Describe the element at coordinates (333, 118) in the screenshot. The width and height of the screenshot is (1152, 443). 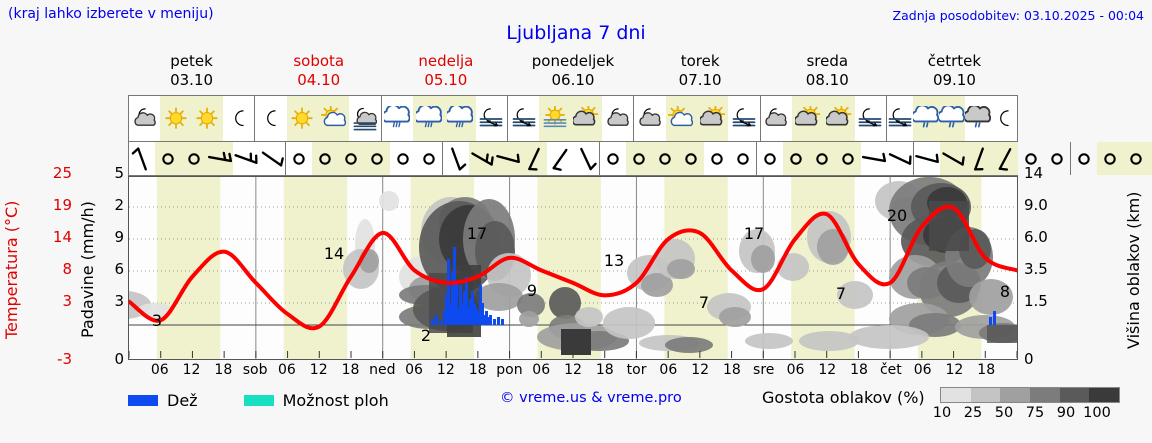
I see `sun-cloud-icon` at that location.